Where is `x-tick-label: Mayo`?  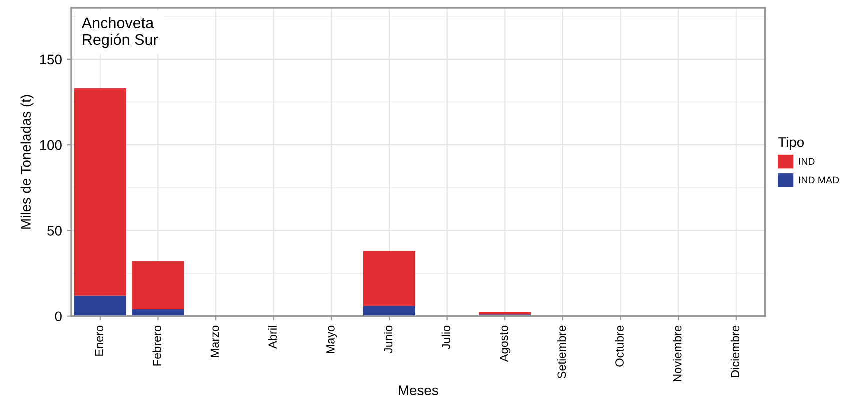 x-tick-label: Mayo is located at coordinates (332, 340).